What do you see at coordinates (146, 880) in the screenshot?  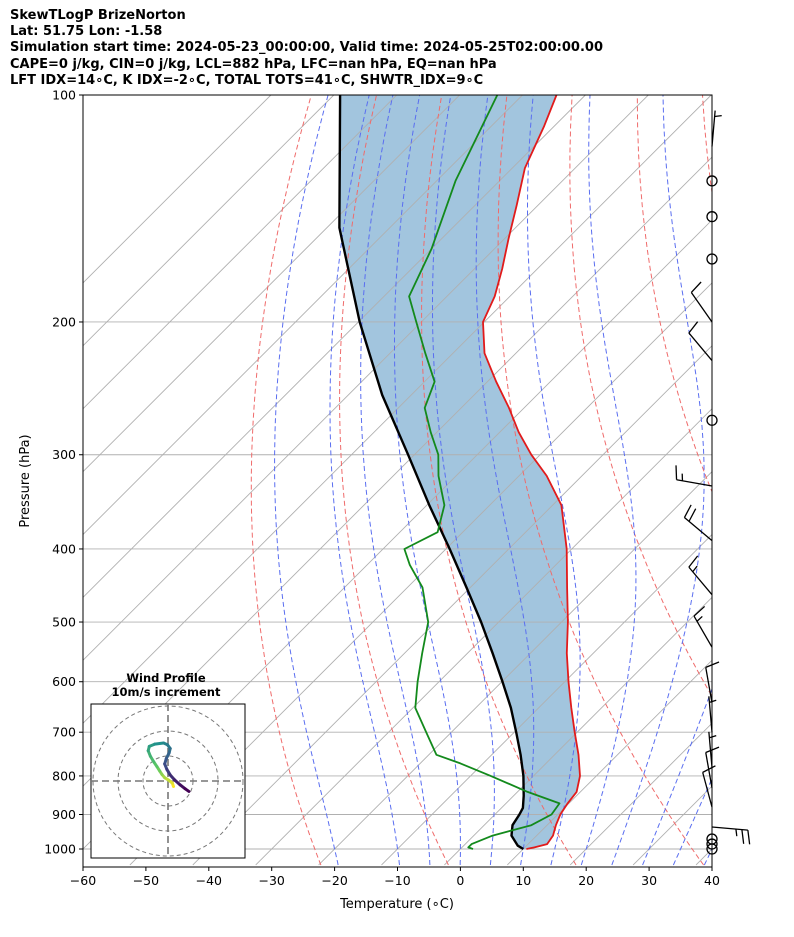 I see `x-tick-label: −50` at bounding box center [146, 880].